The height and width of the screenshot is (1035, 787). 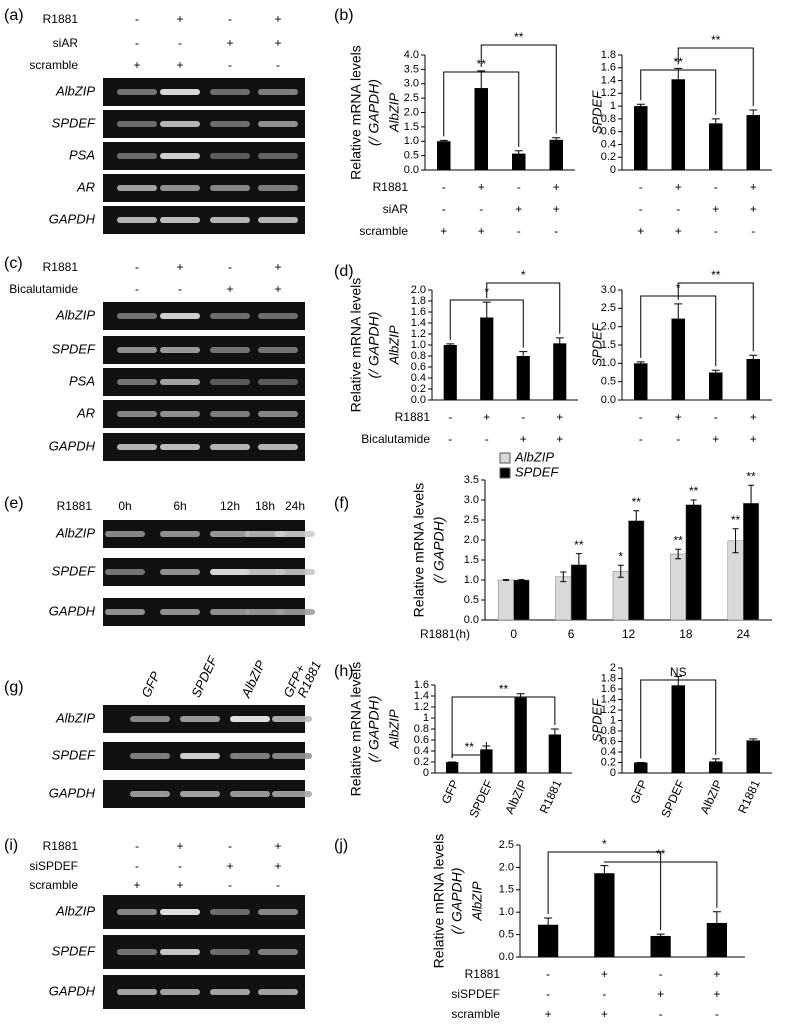 I want to click on y-tick-label: 1, so click(x=613, y=720).